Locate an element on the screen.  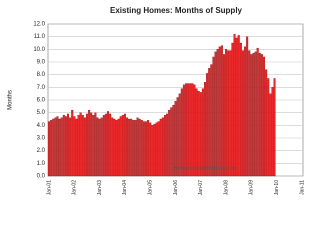
x-tick-label: Jan-04 is located at coordinates (125, 188).